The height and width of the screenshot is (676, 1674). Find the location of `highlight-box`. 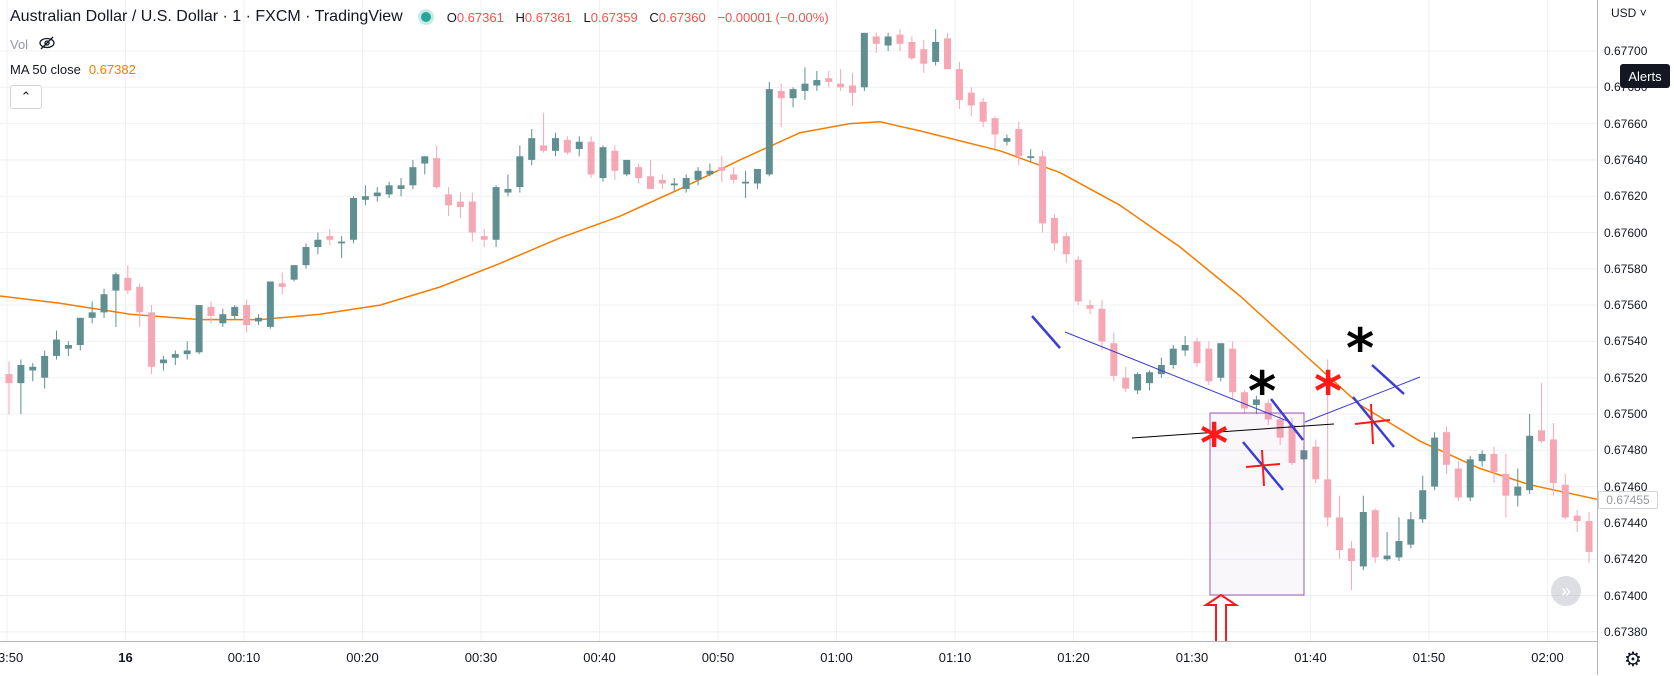

highlight-box is located at coordinates (1257, 504).